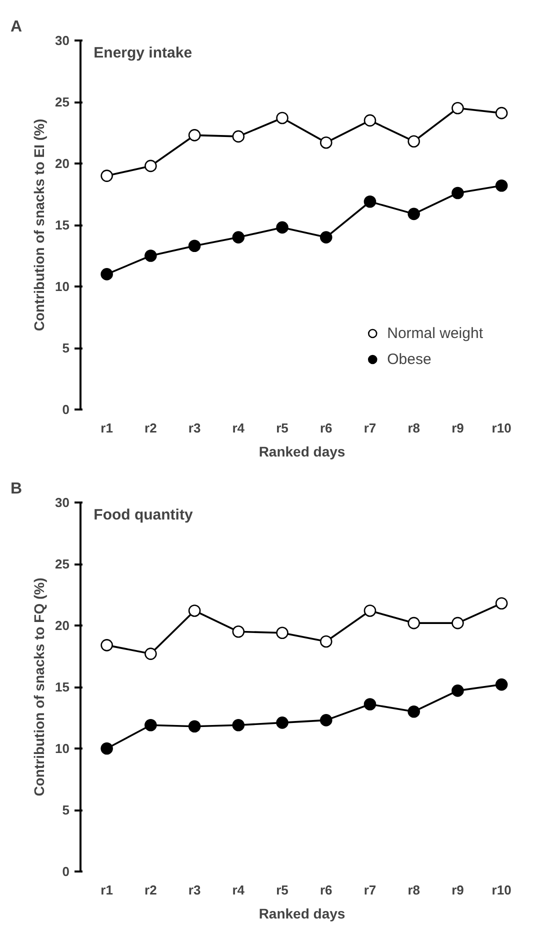 This screenshot has width=535, height=929. I want to click on legend-label: Normal weight, so click(435, 333).